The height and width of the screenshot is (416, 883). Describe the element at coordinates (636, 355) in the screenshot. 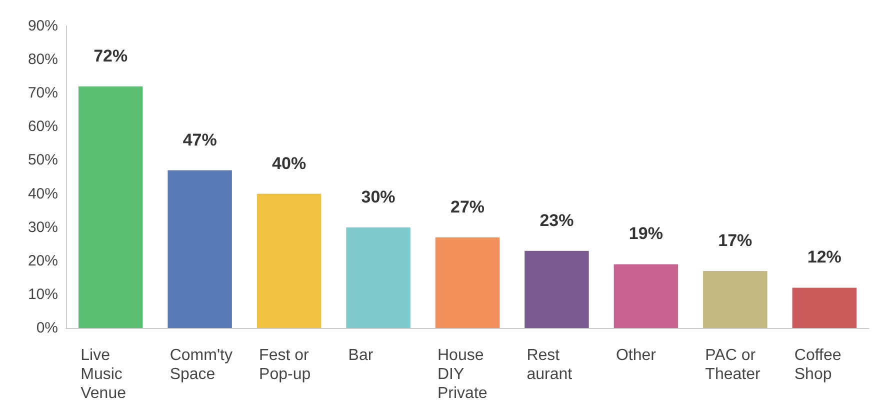

I see `x-tick-label: Other` at that location.